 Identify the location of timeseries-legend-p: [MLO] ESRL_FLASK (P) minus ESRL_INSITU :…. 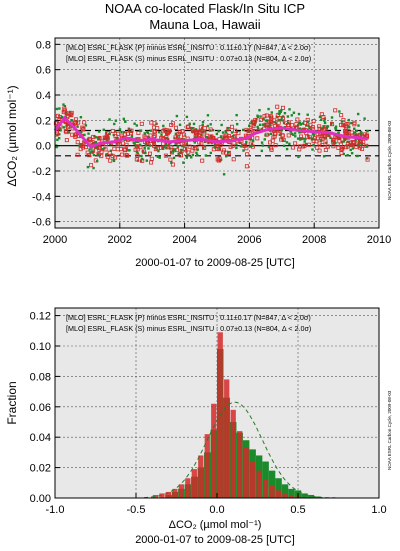
(188, 47).